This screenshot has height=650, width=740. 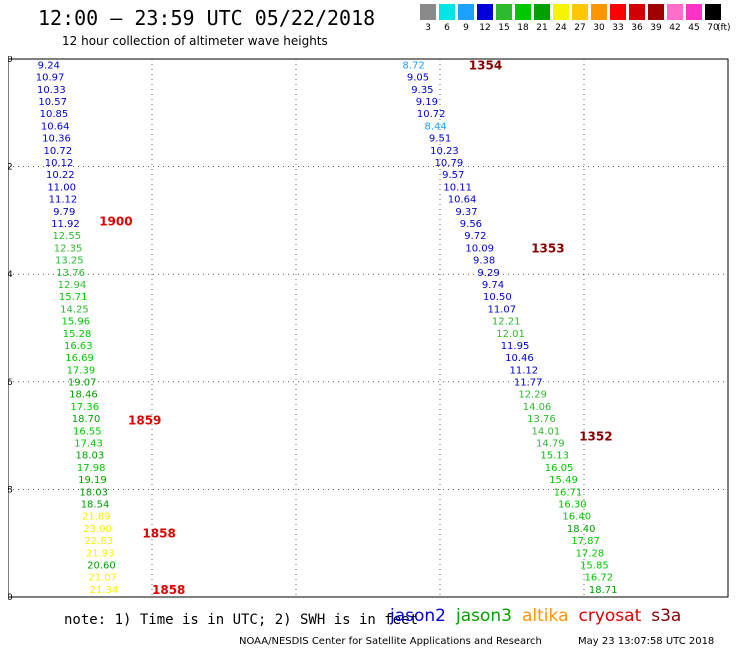 I want to click on wave-height-value: 16.40, so click(x=576, y=517).